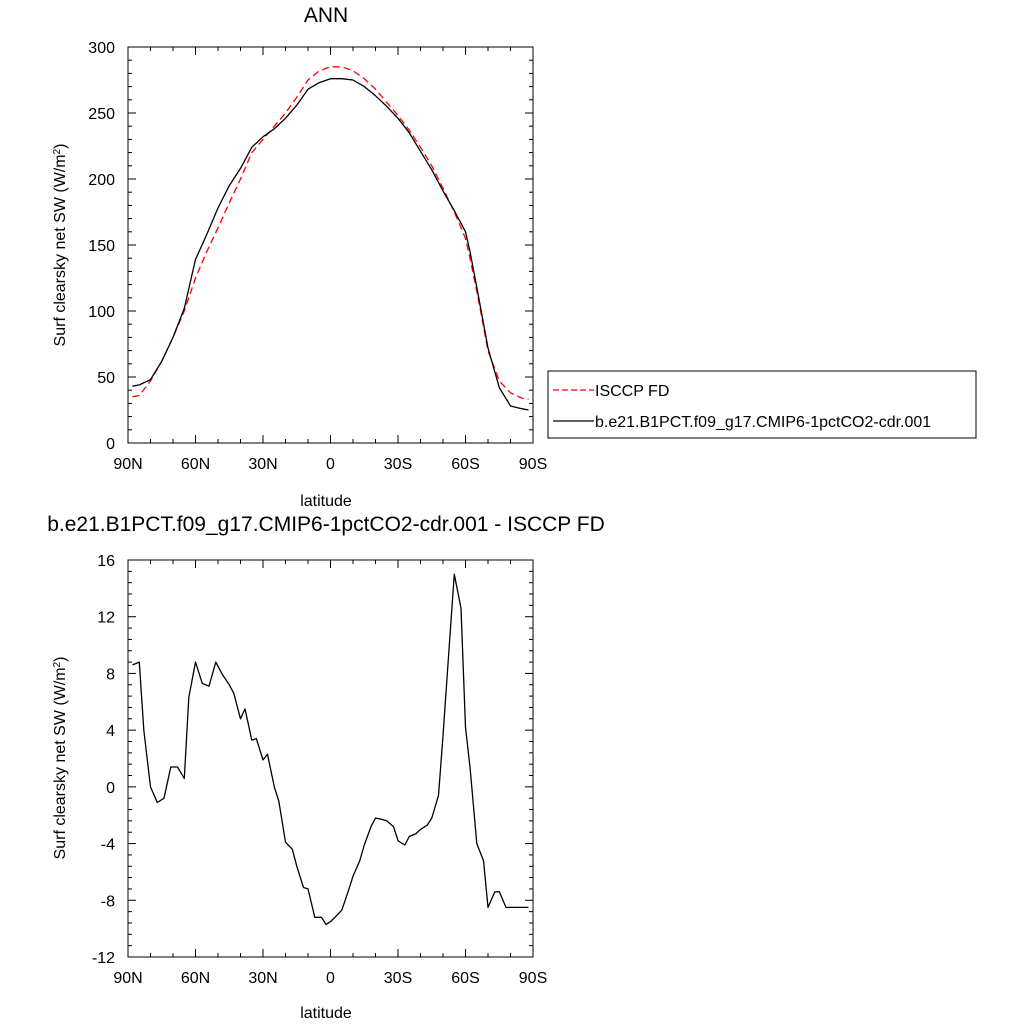 The width and height of the screenshot is (1024, 1024). What do you see at coordinates (632, 391) in the screenshot?
I see `legend-label-isccp: ISCCP FD` at bounding box center [632, 391].